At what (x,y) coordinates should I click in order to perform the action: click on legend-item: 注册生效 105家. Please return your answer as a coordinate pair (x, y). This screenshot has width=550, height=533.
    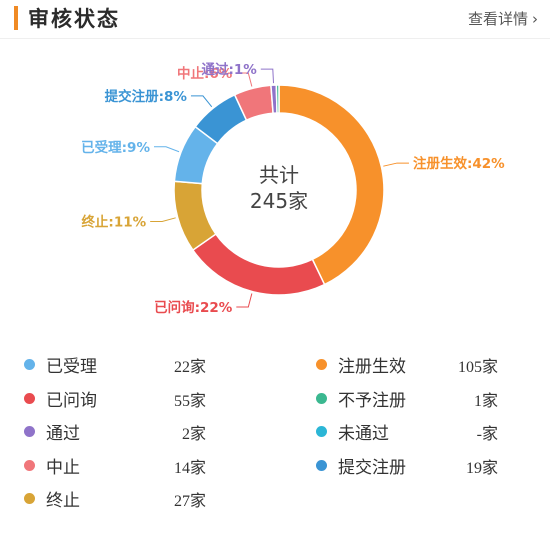
    Looking at the image, I should click on (407, 364).